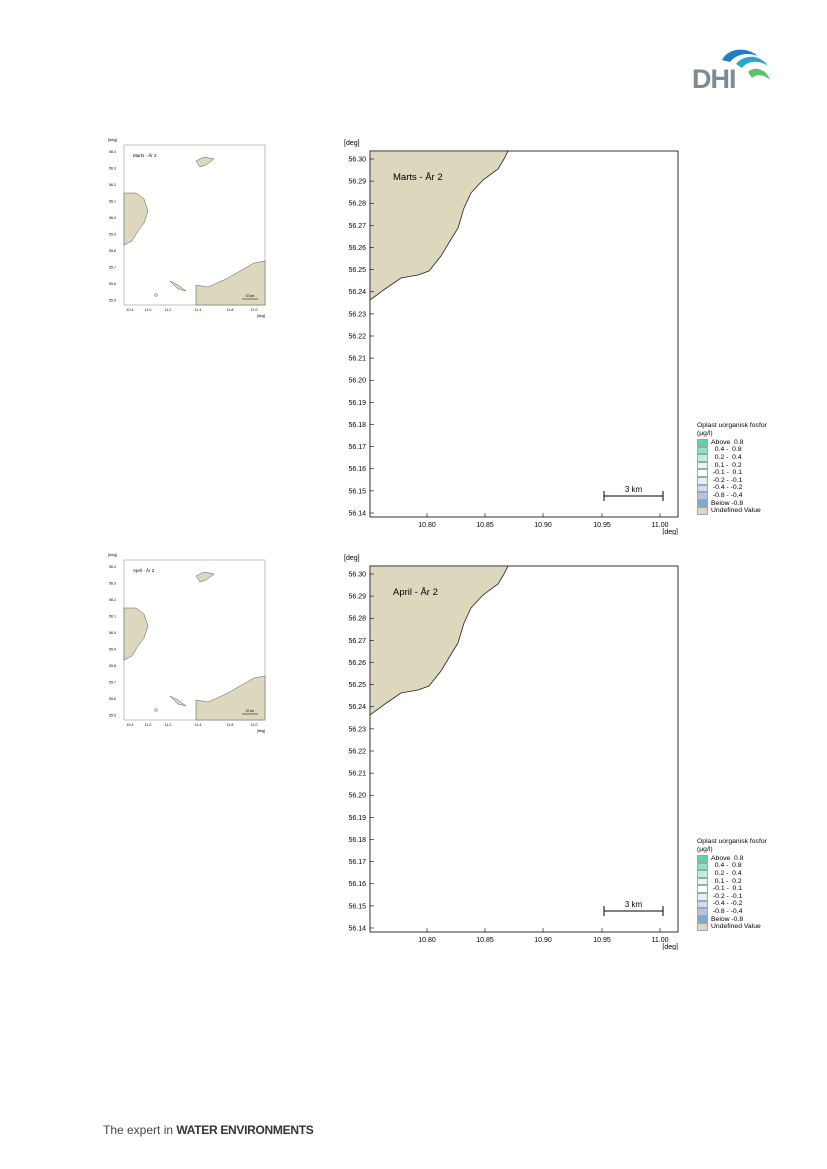 The image size is (827, 1169). Describe the element at coordinates (439, 225) in the screenshot. I see `land-area` at that location.